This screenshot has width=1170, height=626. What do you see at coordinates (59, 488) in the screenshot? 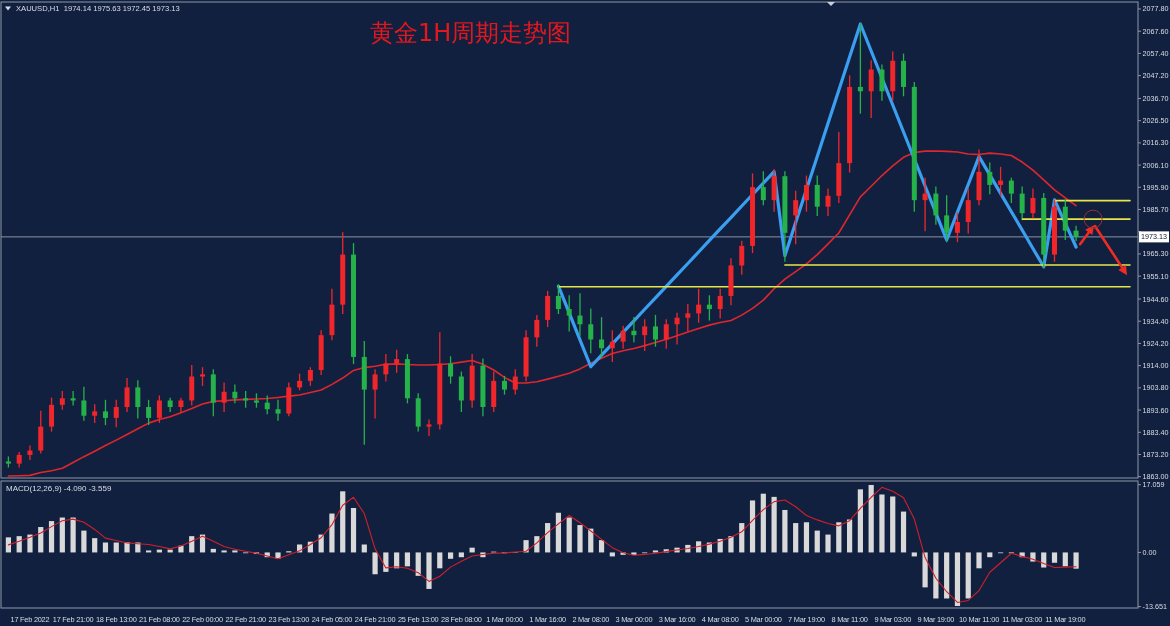
I see `chart-title: MACD(12,26,9) -4.090 -3.559` at bounding box center [59, 488].